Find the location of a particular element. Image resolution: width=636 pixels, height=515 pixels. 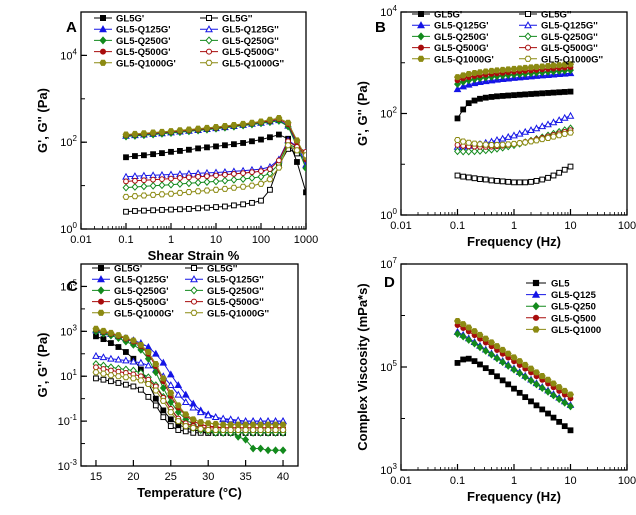

x-tick-label: 0.01 is located at coordinates (400, 226).